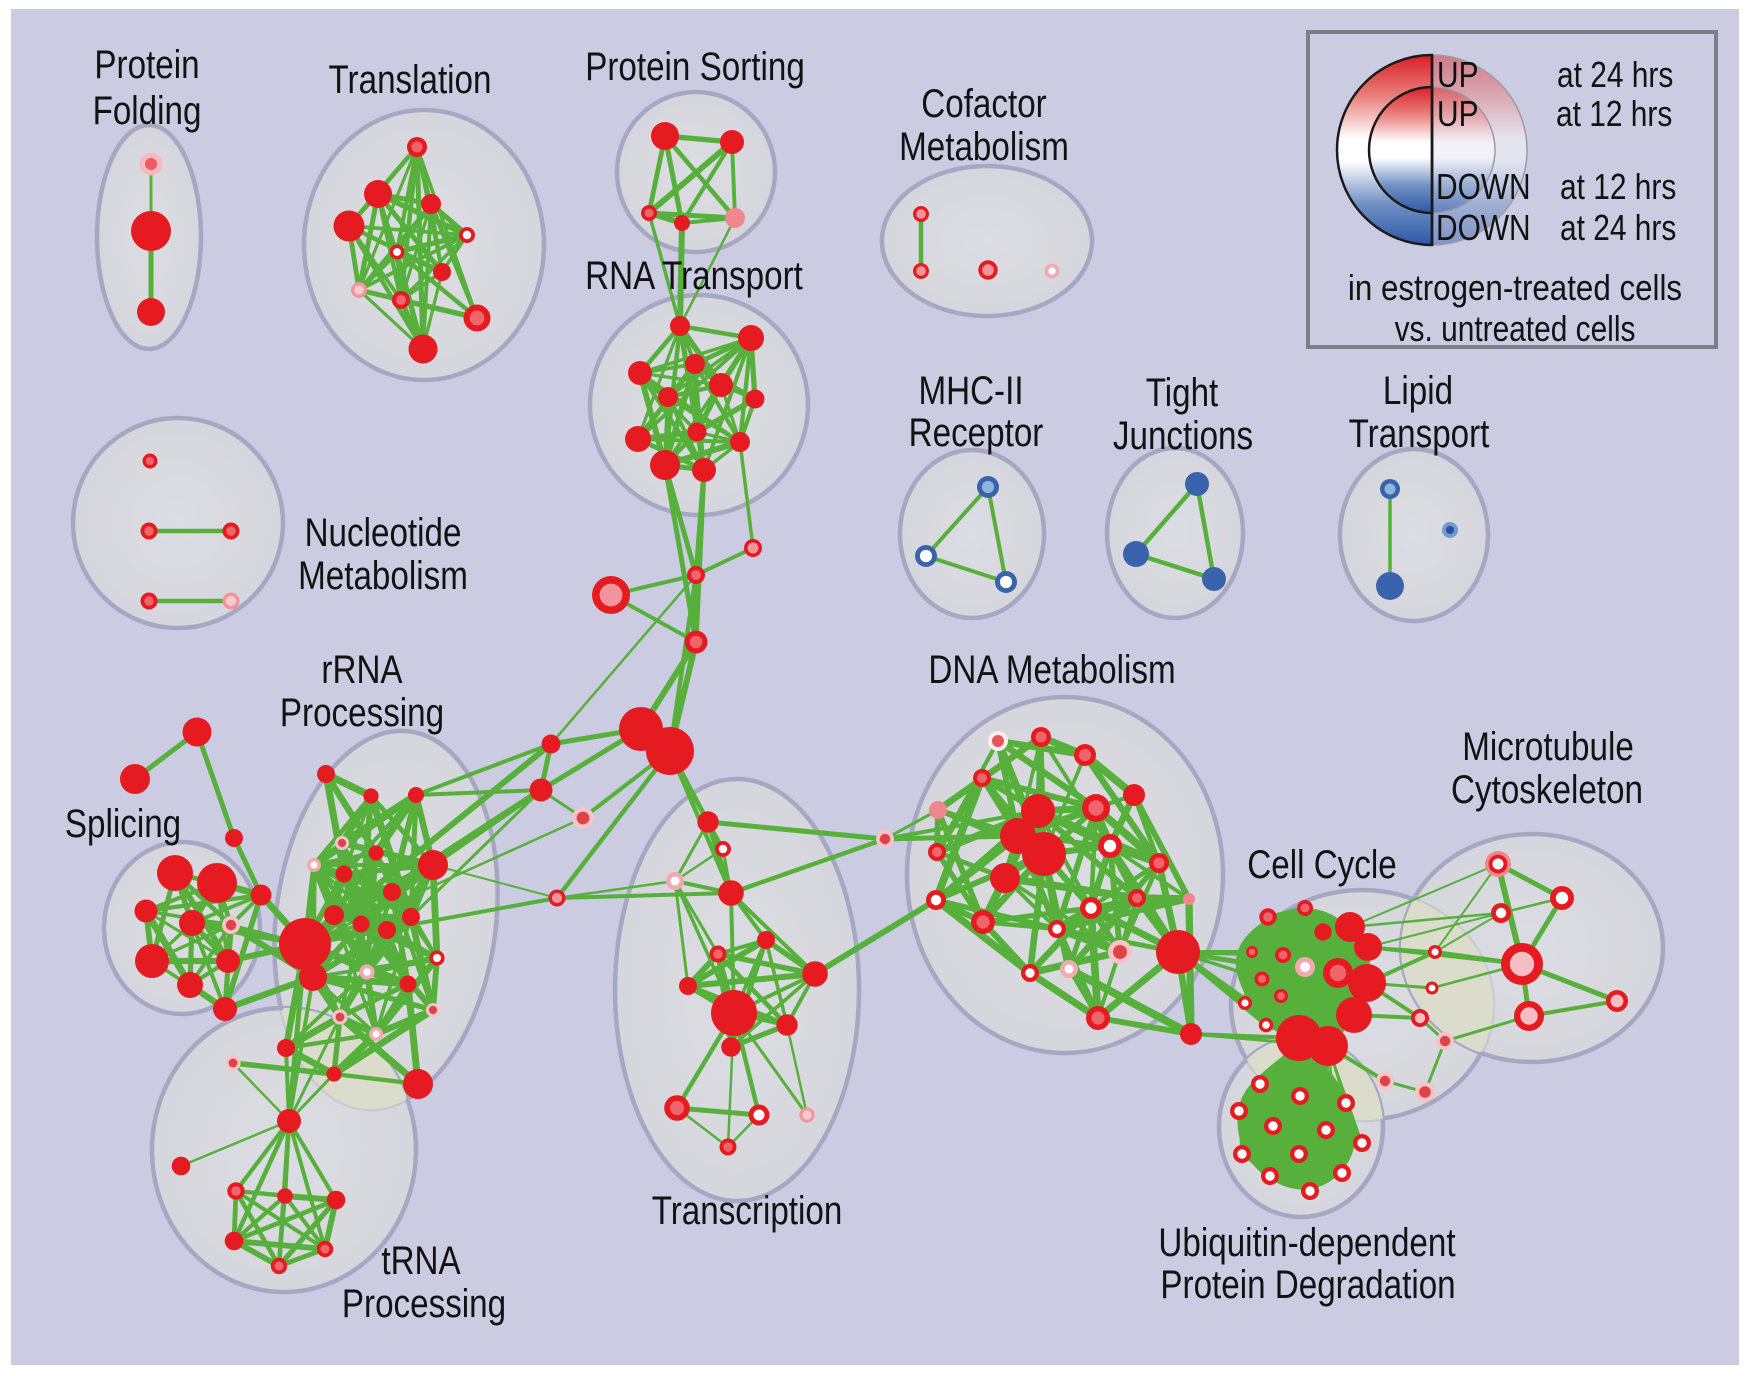 The image size is (1750, 1376). I want to click on svg-text: Junctions, so click(1183, 435).